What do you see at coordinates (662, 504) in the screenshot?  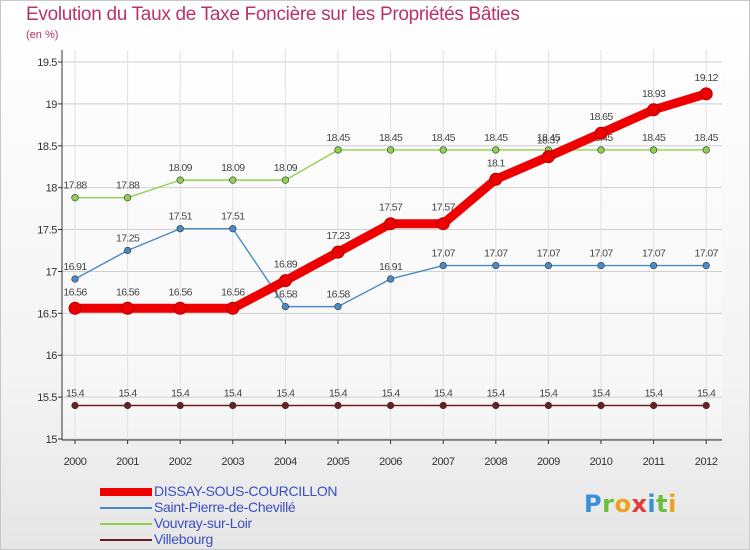 I see `logo-letter: t` at bounding box center [662, 504].